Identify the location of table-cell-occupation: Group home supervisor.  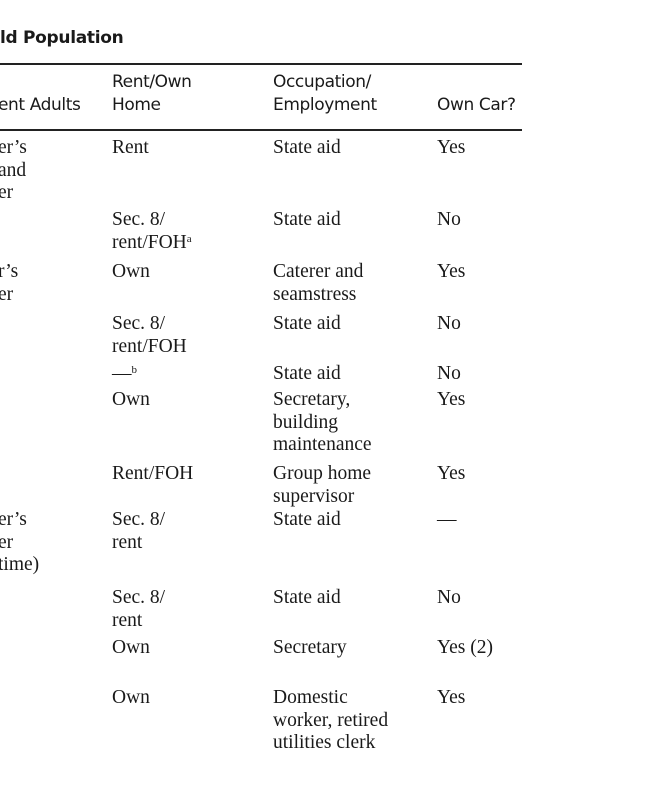
(322, 485).